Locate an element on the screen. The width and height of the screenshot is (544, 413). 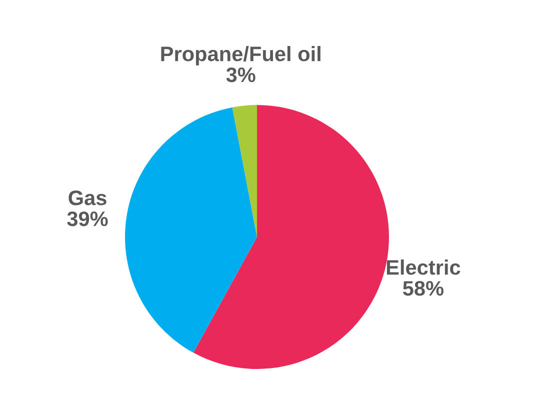
data-label: 39% is located at coordinates (87, 218).